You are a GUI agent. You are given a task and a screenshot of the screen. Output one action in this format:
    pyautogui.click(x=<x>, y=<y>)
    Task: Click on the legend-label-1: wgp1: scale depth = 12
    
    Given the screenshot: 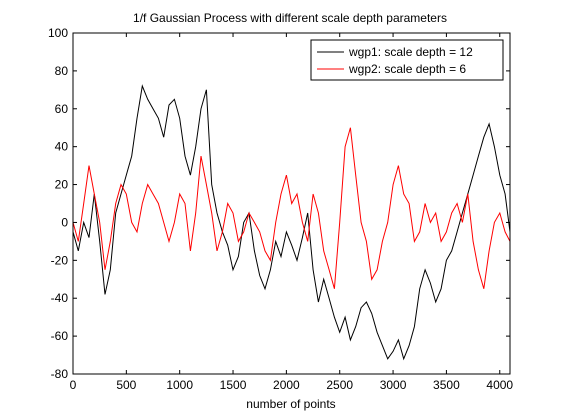 What is the action you would take?
    pyautogui.click(x=410, y=52)
    